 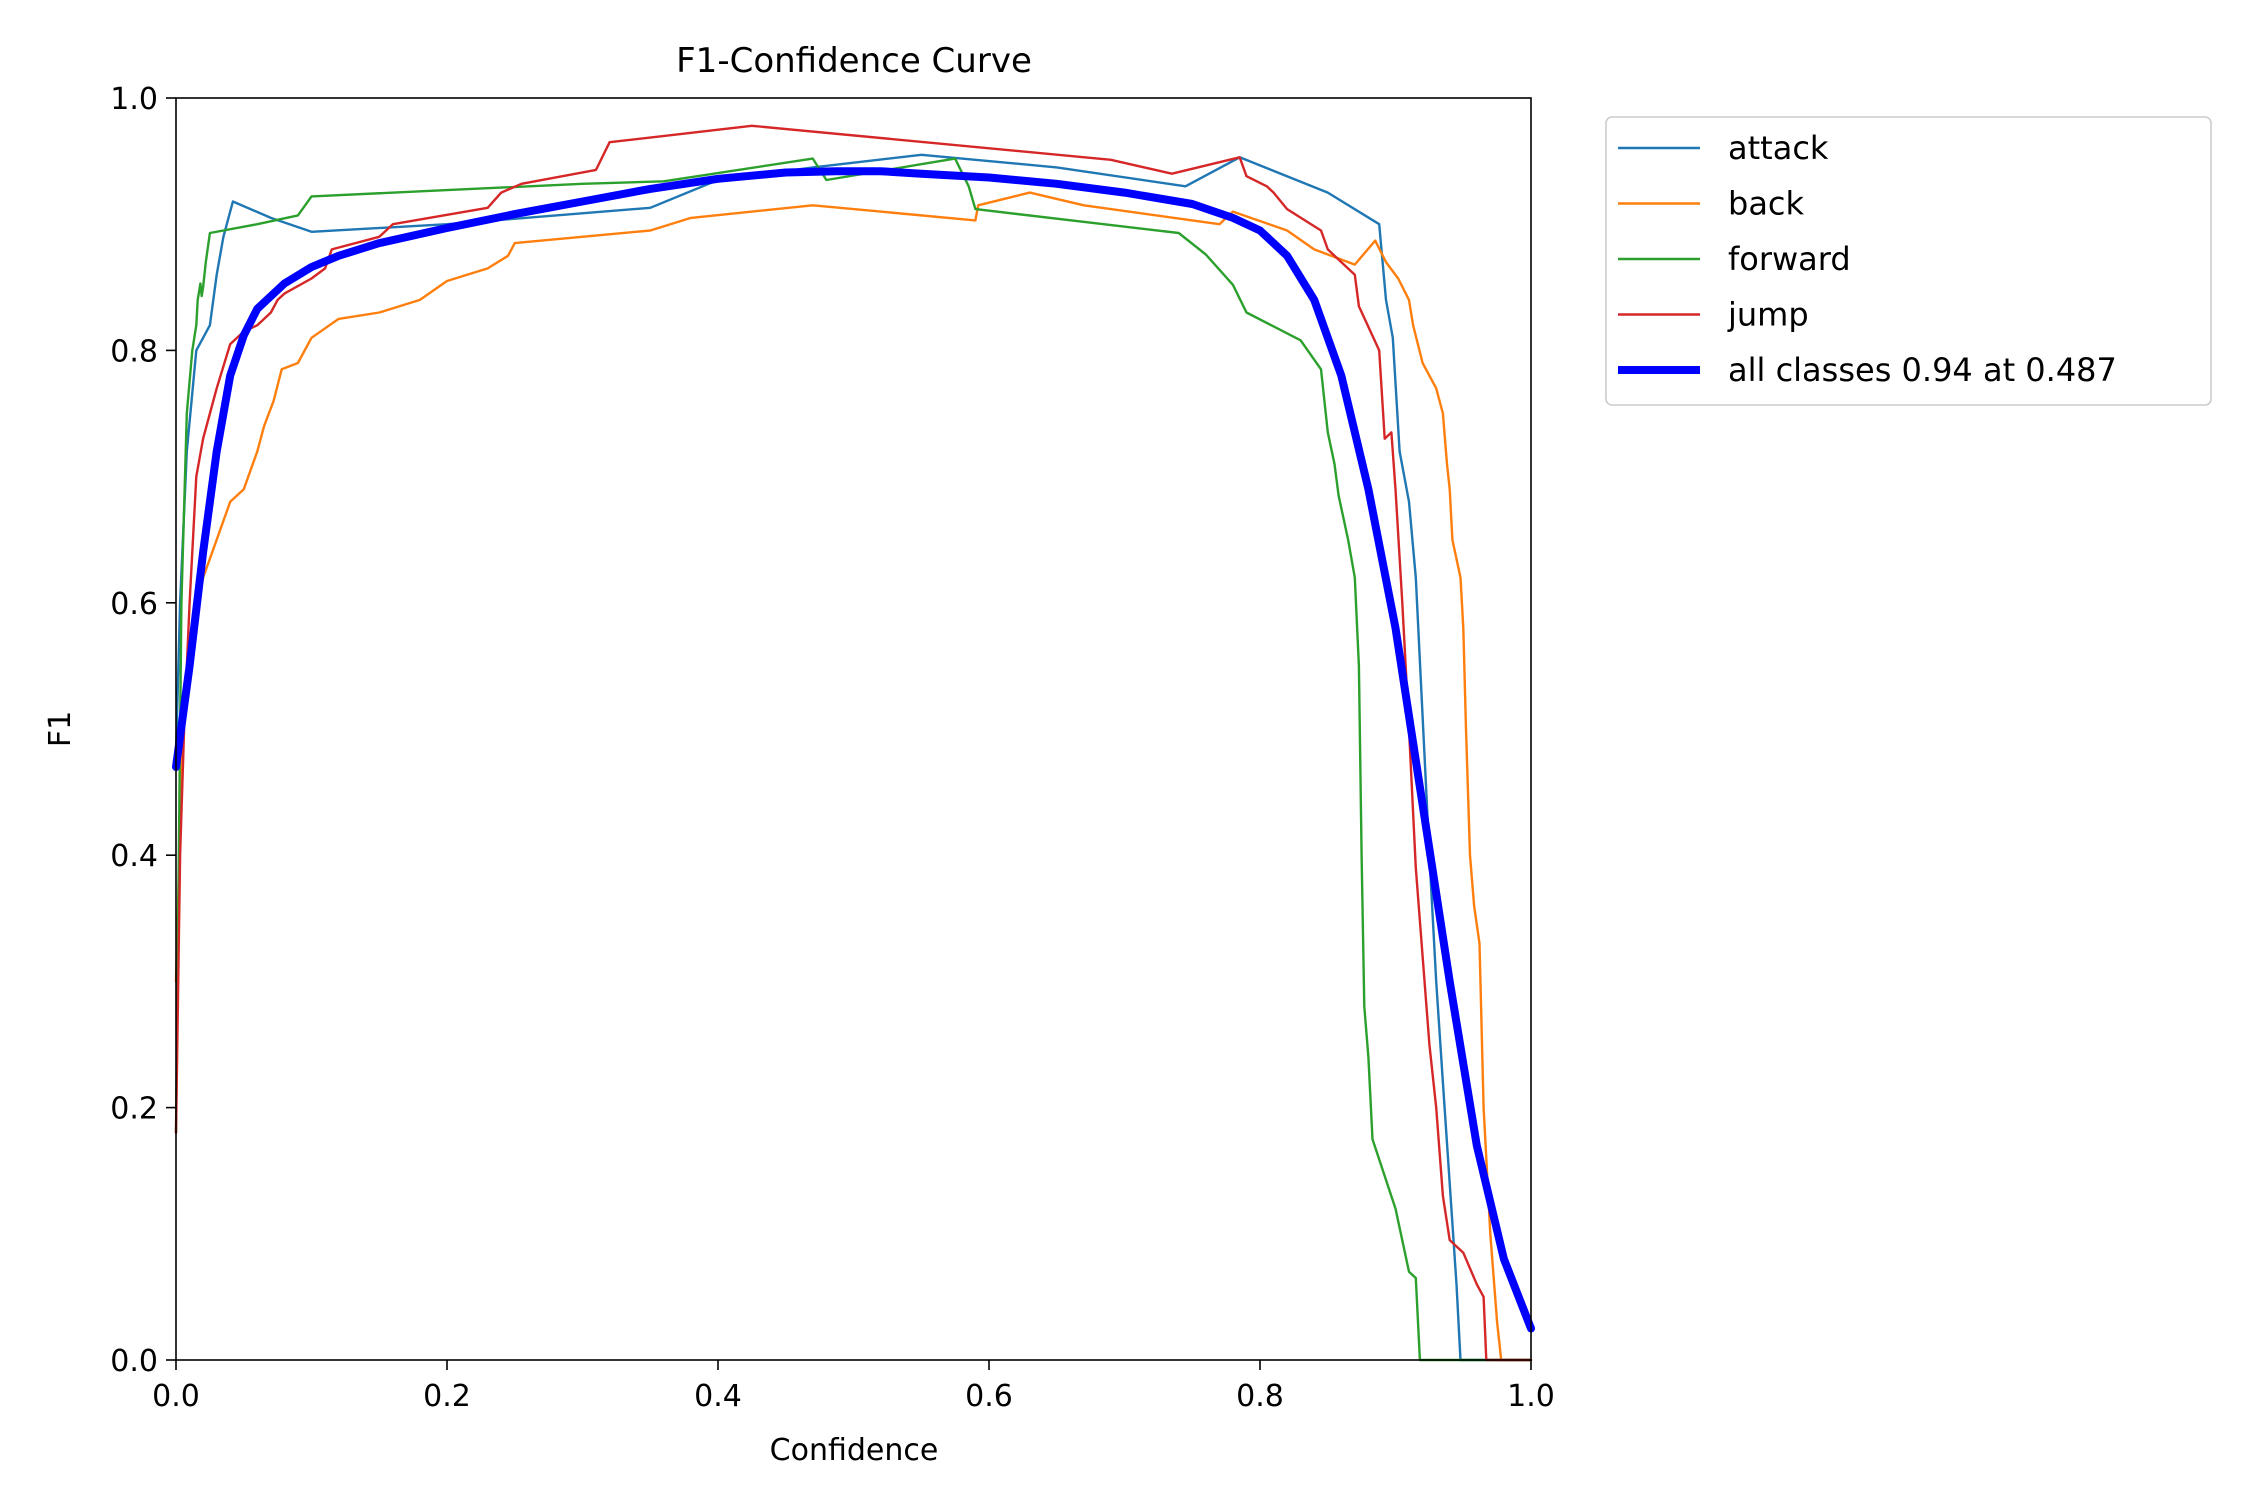 What do you see at coordinates (60, 729) in the screenshot?
I see `y-axis-label: F1` at bounding box center [60, 729].